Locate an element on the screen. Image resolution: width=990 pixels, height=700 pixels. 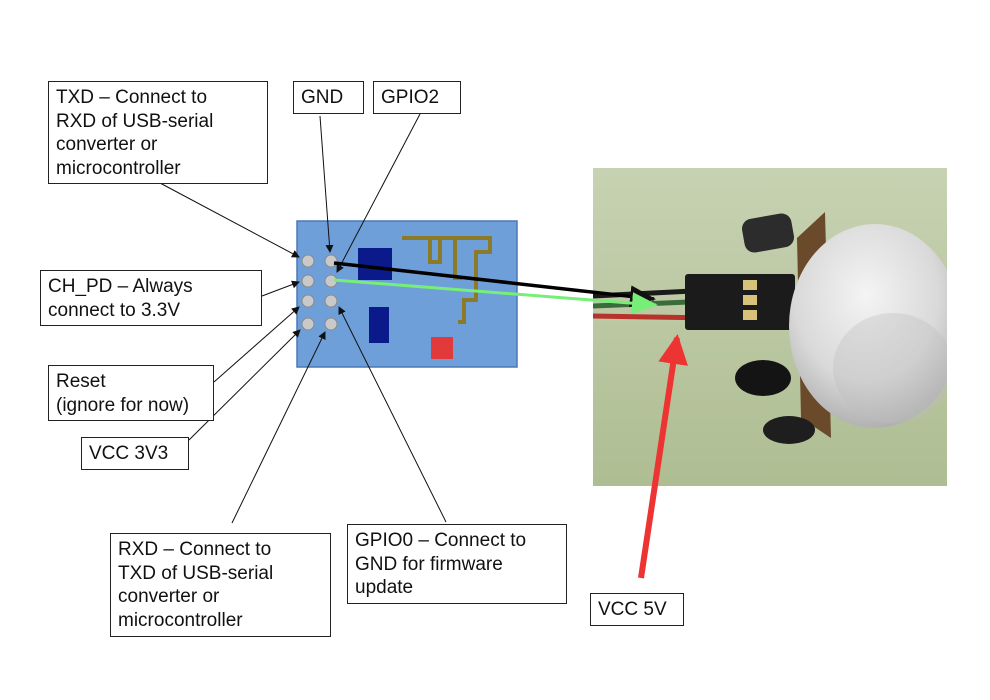
chip-flash is located at coordinates (379, 325).